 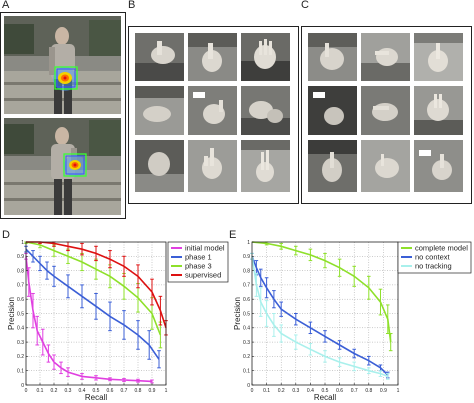 I want to click on panel-d-letter: D, so click(x=6, y=235).